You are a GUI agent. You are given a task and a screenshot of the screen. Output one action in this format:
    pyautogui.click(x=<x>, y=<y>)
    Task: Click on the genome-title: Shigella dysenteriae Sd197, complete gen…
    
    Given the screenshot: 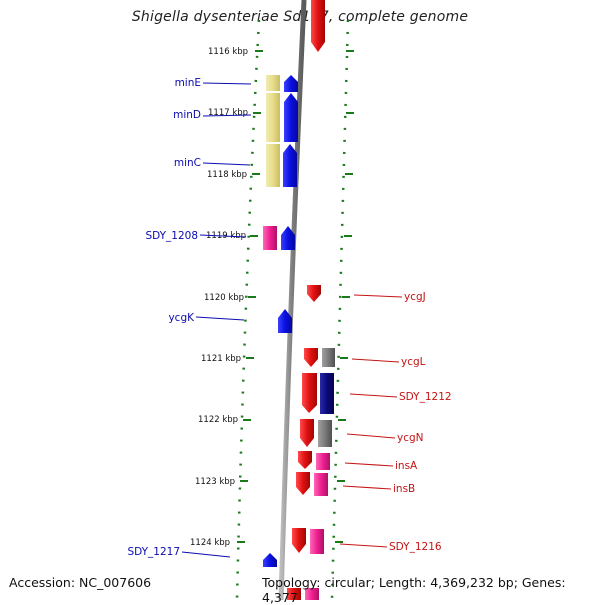 What is the action you would take?
    pyautogui.click(x=300, y=17)
    